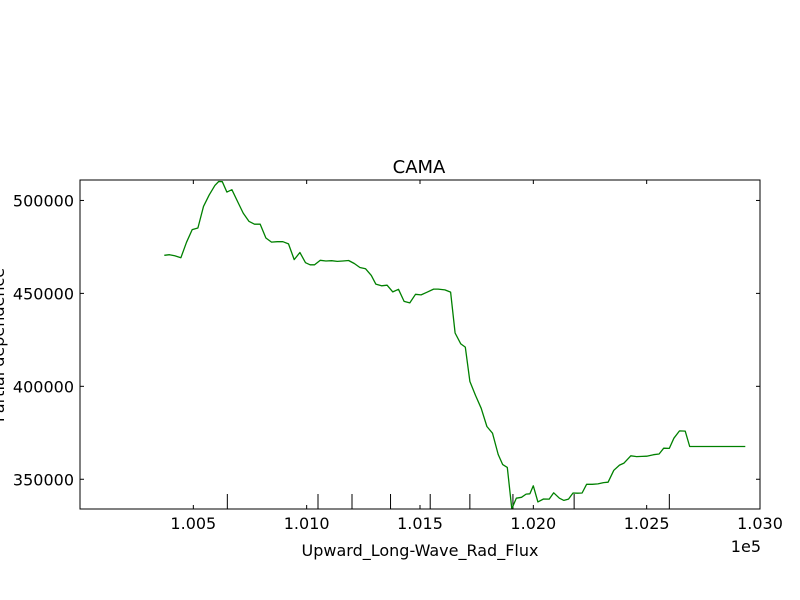 The image size is (800, 600). Describe the element at coordinates (647, 523) in the screenshot. I see `x-tick-label: 1.025` at that location.